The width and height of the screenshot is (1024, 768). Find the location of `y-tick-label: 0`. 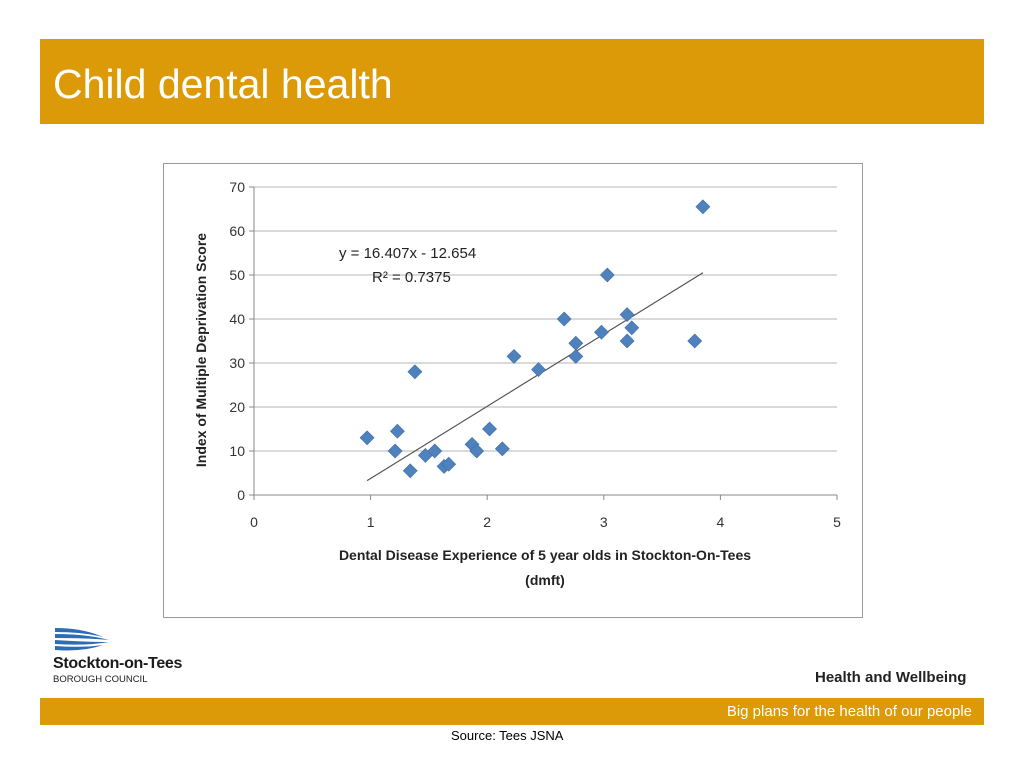

y-tick-label: 0 is located at coordinates (241, 495).